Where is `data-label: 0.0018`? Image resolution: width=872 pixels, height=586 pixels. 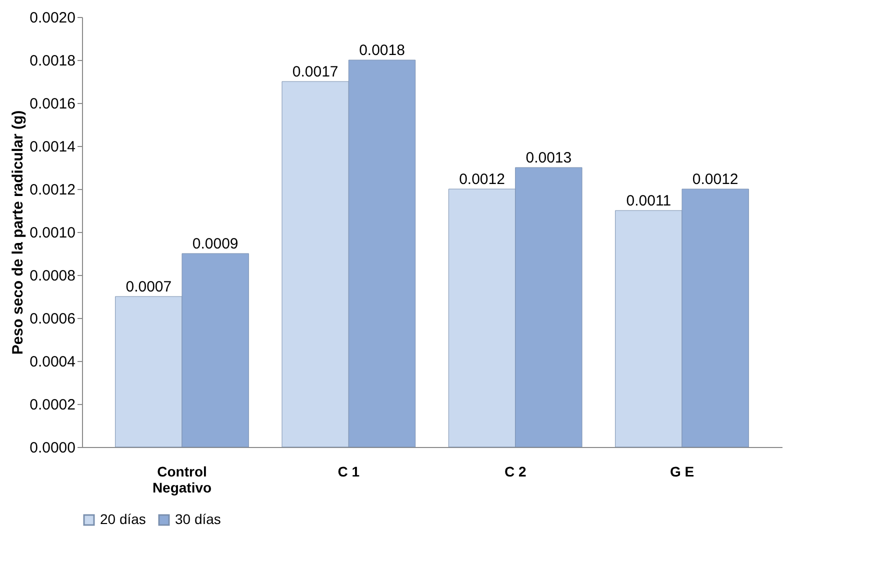 data-label: 0.0018 is located at coordinates (382, 50).